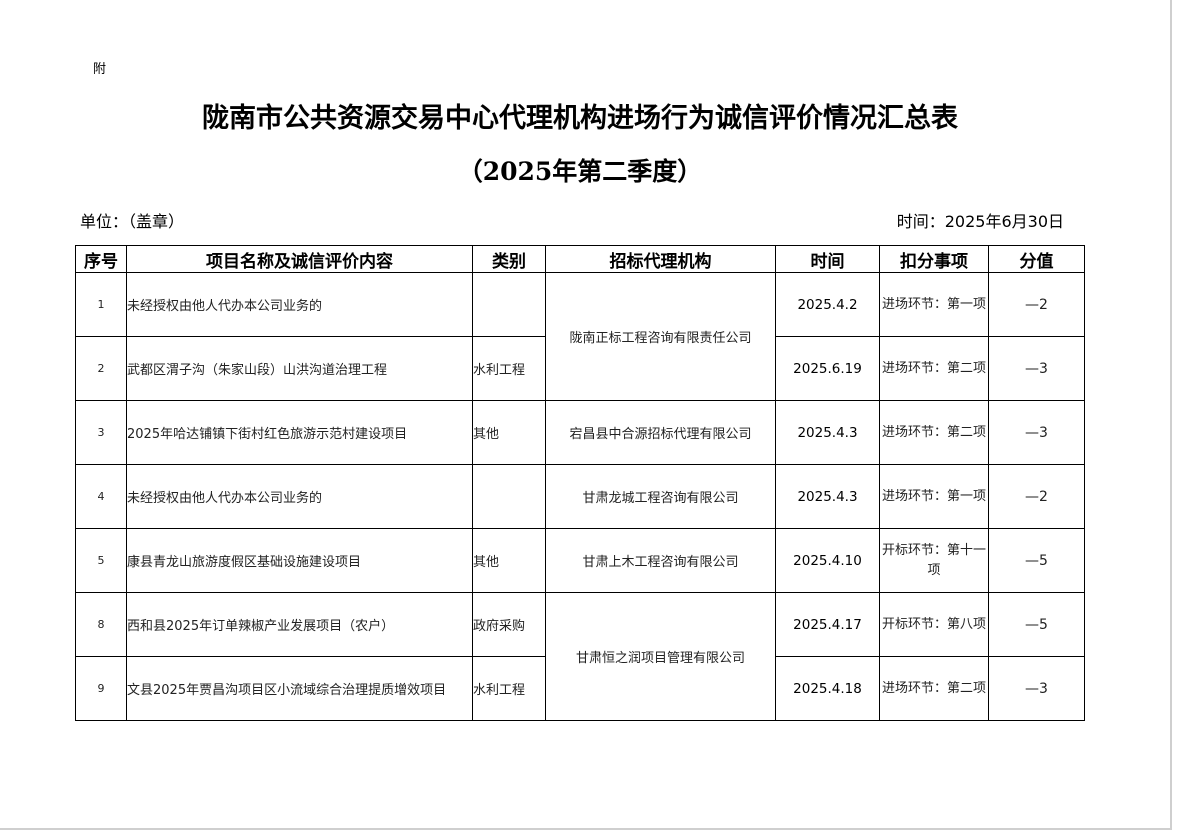  I want to click on row-number: 2, so click(101, 368).